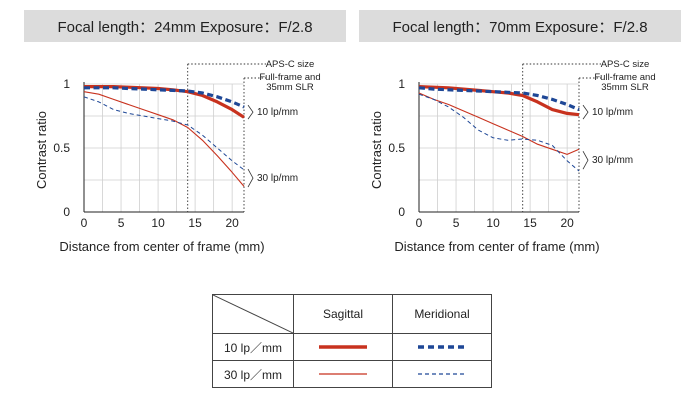 This screenshot has height=400, width=700. What do you see at coordinates (185, 26) in the screenshot?
I see `chart-title-24mm: Focal length：24mm Exposure：F/2.8` at bounding box center [185, 26].